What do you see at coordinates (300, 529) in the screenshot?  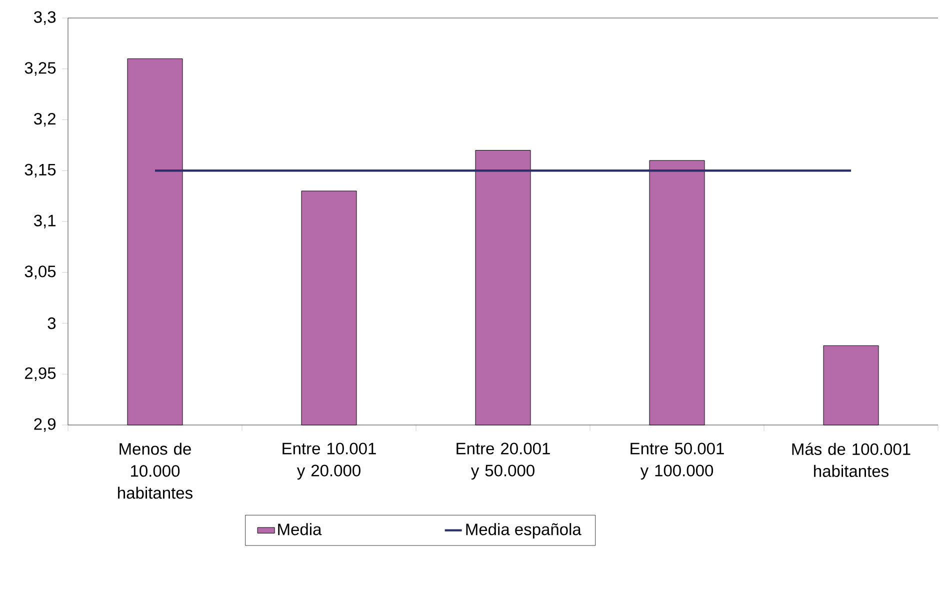 I see `legend-label: Media` at bounding box center [300, 529].